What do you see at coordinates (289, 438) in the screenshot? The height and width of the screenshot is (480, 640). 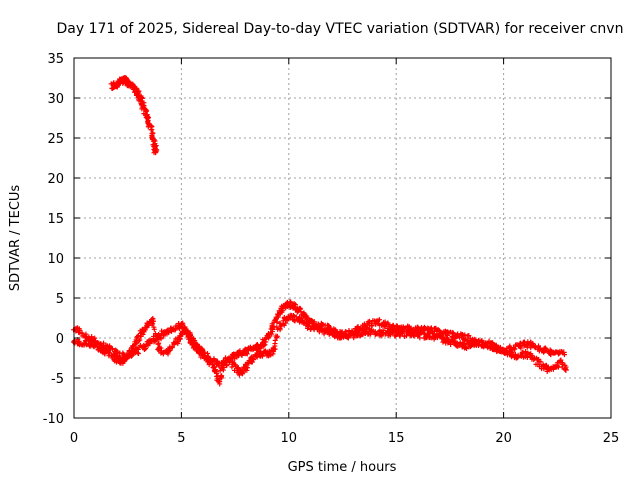 I see `x-tick-label: 10` at bounding box center [289, 438].